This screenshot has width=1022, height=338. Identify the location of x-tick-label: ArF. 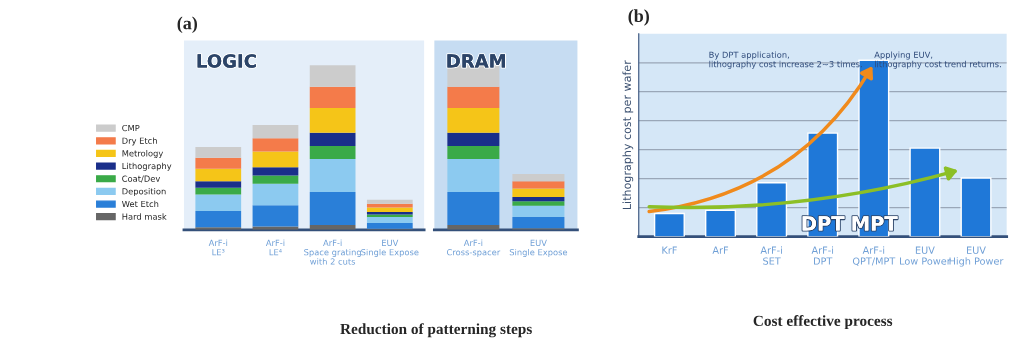
(720, 250).